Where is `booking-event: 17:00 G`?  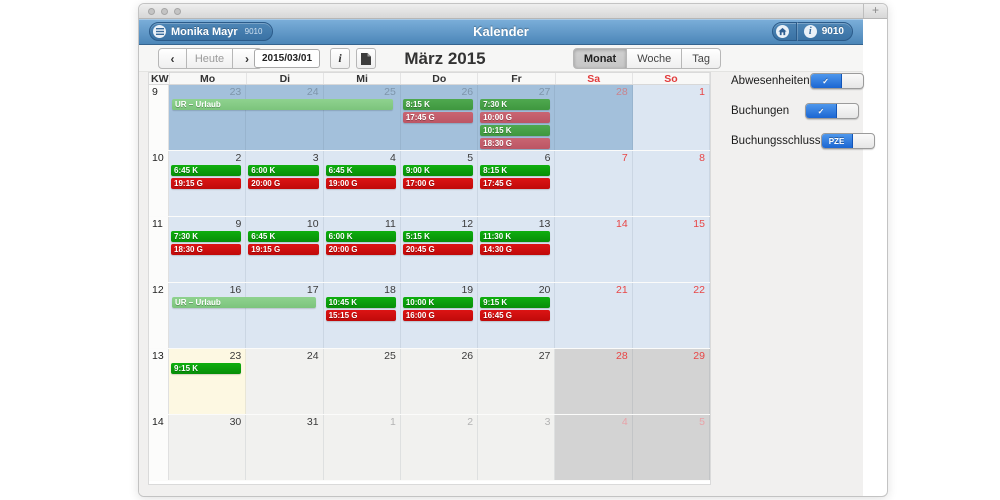 booking-event: 17:00 G is located at coordinates (438, 183).